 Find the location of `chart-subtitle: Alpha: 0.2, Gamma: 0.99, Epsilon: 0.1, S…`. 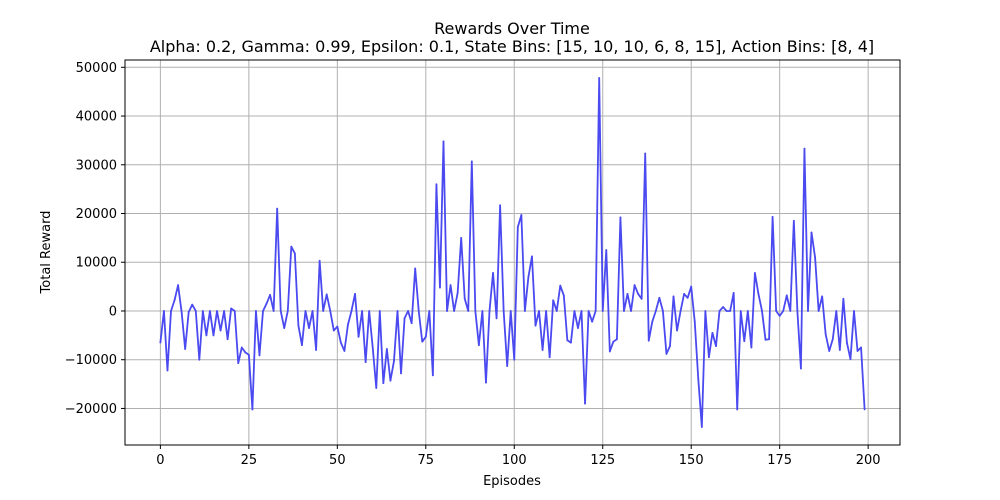

chart-subtitle: Alpha: 0.2, Gamma: 0.99, Epsilon: 0.1, S… is located at coordinates (512, 46).